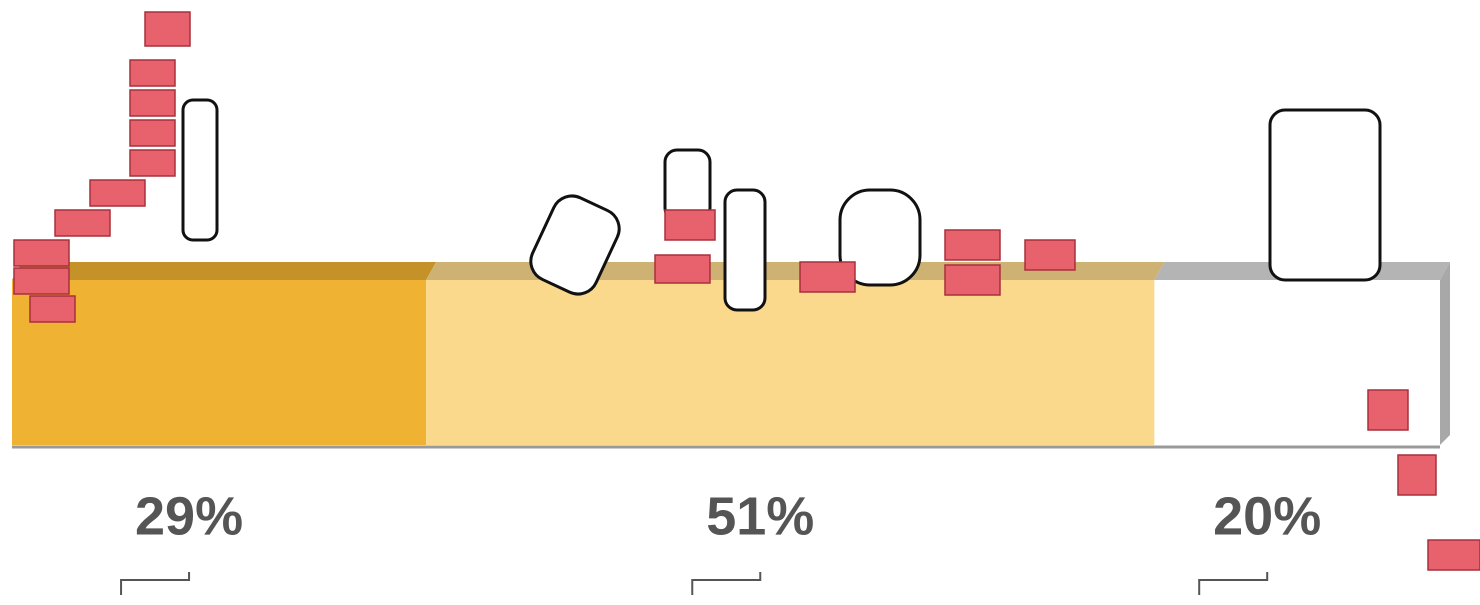 Image resolution: width=1480 pixels, height=605 pixels. What do you see at coordinates (760, 516) in the screenshot?
I see `value-label: 51%` at bounding box center [760, 516].